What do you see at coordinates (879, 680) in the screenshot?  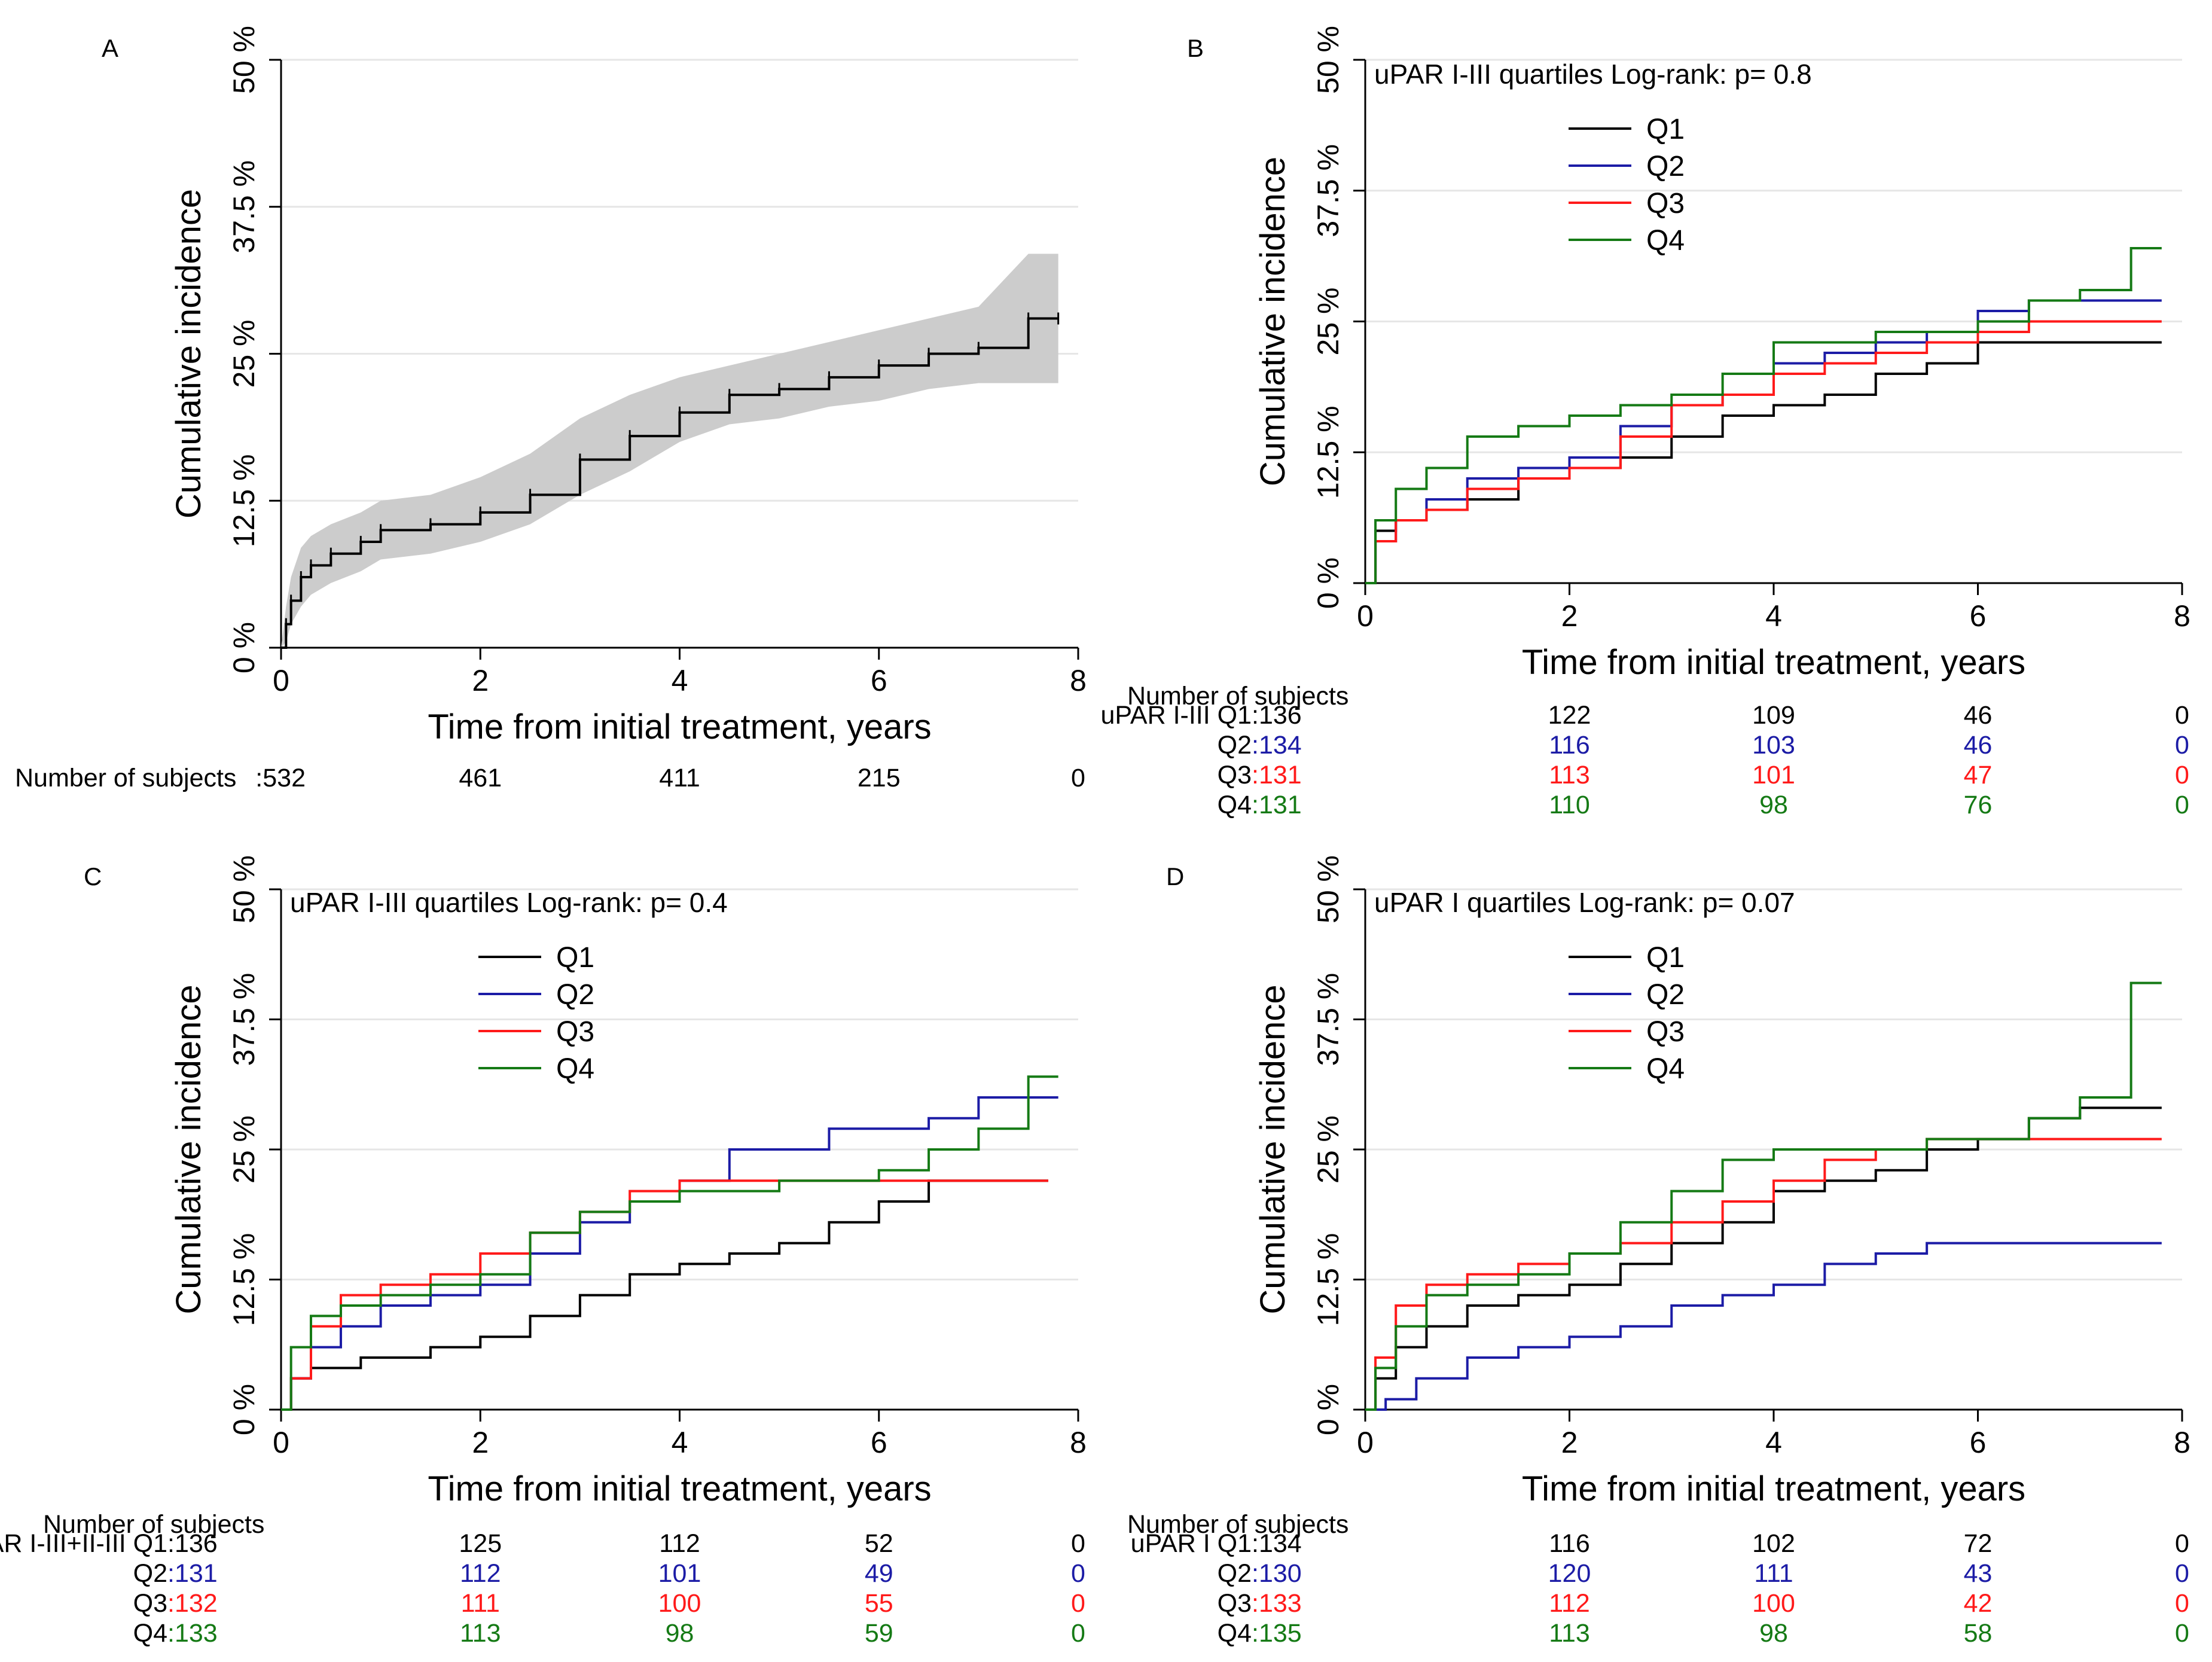 I see `panel-a-xtick-label: 6` at bounding box center [879, 680].